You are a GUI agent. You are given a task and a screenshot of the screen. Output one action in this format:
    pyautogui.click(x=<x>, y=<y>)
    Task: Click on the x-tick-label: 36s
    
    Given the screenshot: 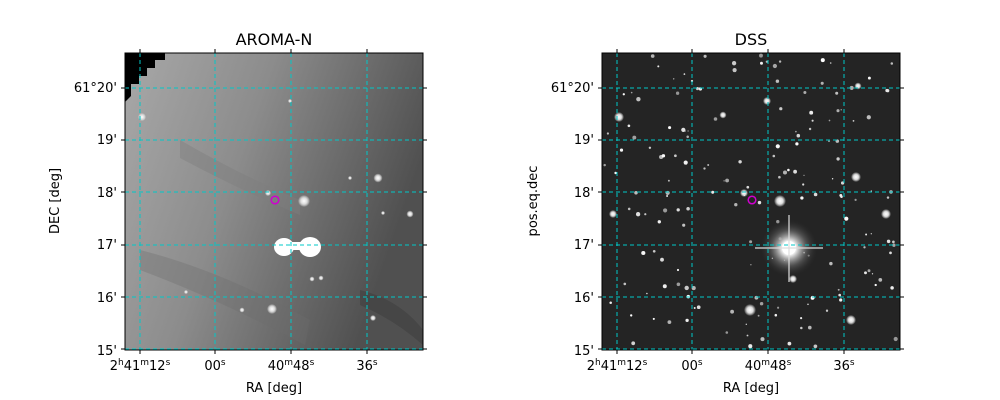 What is the action you would take?
    pyautogui.click(x=367, y=366)
    